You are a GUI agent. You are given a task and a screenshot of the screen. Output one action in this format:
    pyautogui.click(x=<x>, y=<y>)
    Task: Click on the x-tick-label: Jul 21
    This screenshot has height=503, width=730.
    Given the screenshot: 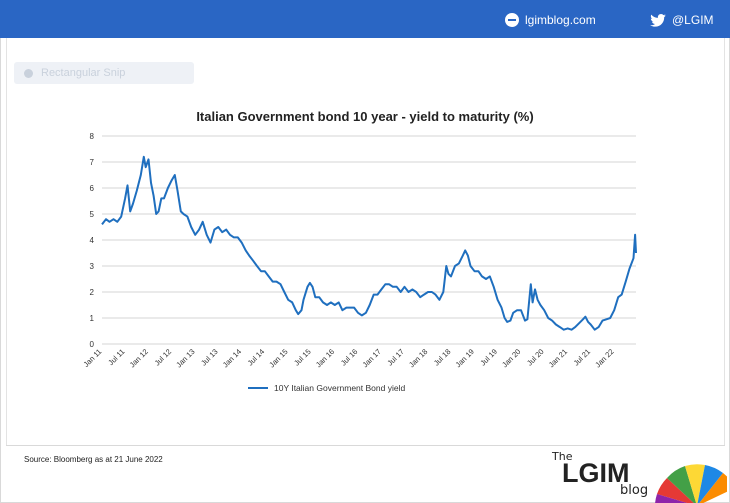 What is the action you would take?
    pyautogui.click(x=582, y=357)
    